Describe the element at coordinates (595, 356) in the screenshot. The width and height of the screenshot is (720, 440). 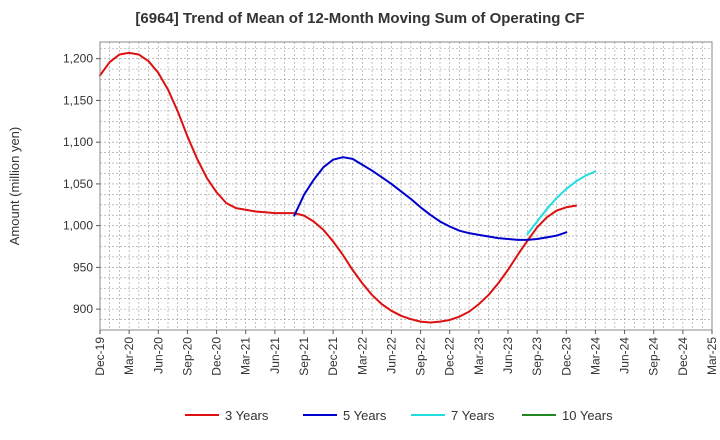
I see `x-tick-label: Mar-24` at that location.